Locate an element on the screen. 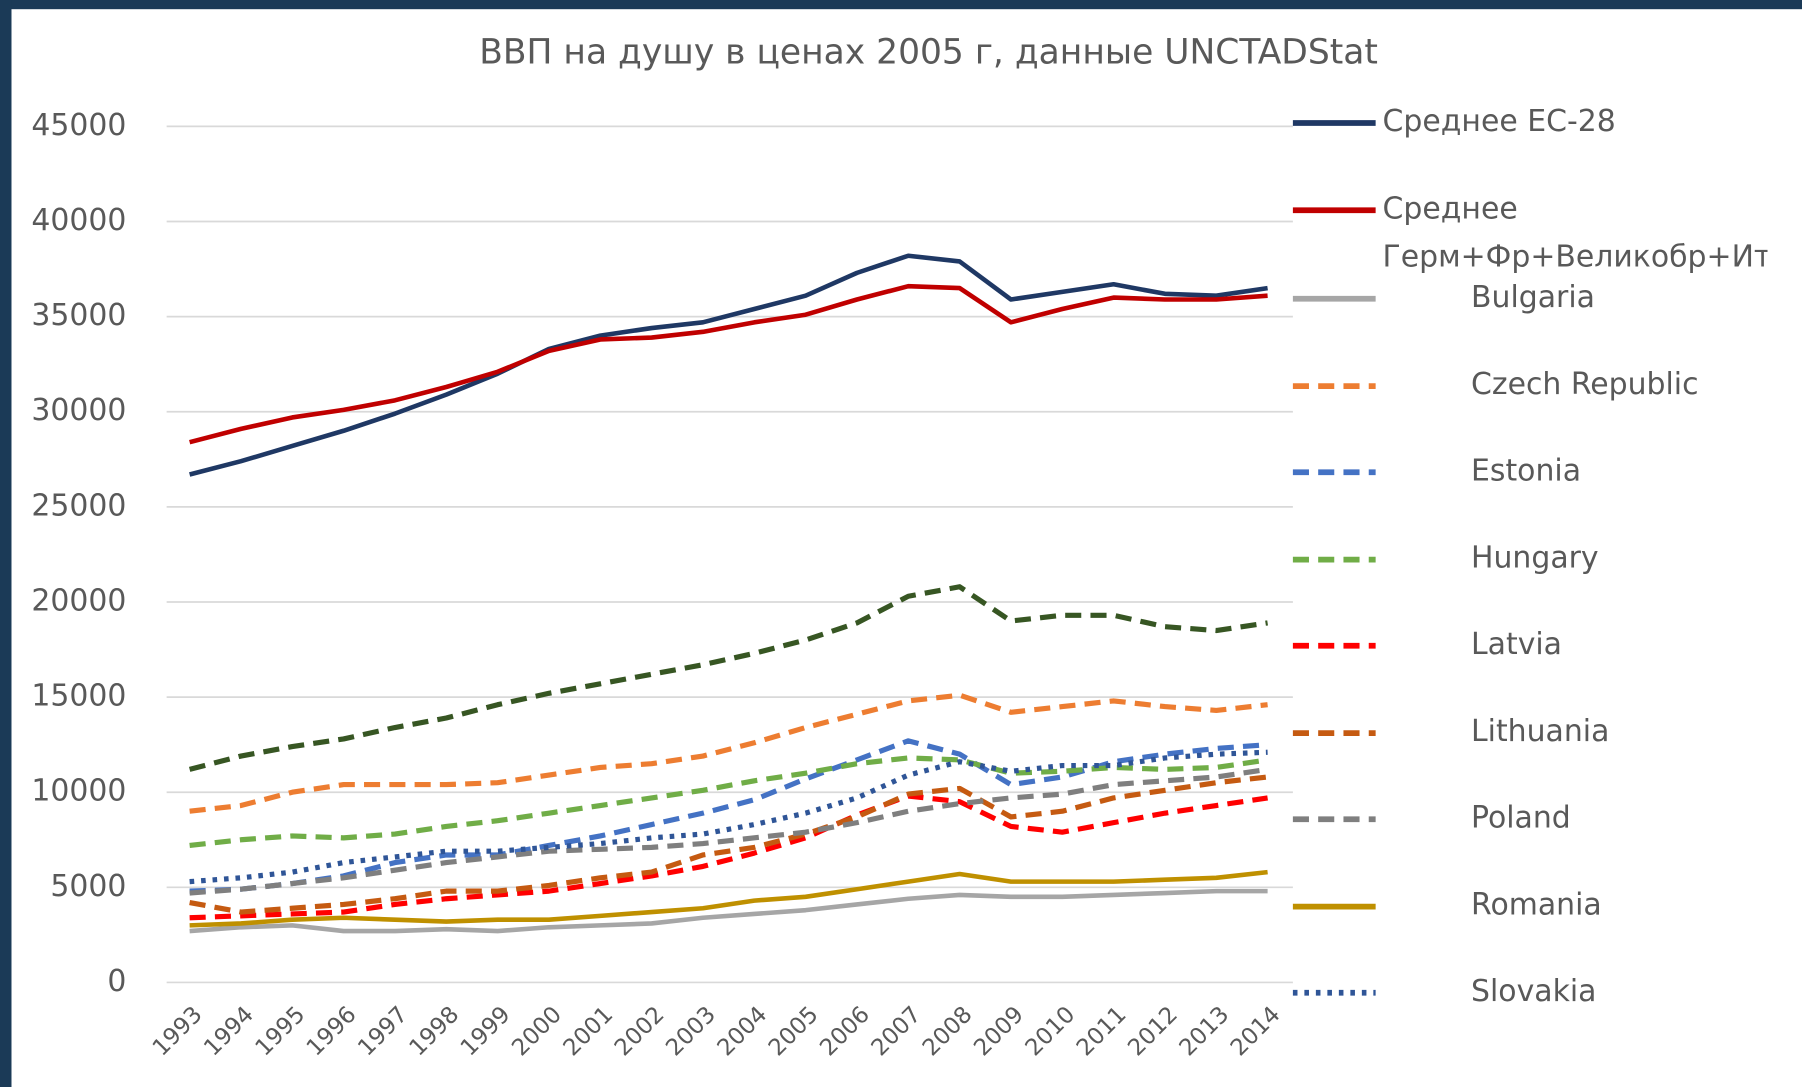 The width and height of the screenshot is (1802, 1087). legend-label-box: Среднее ЕС-28 is located at coordinates (1499, 122).